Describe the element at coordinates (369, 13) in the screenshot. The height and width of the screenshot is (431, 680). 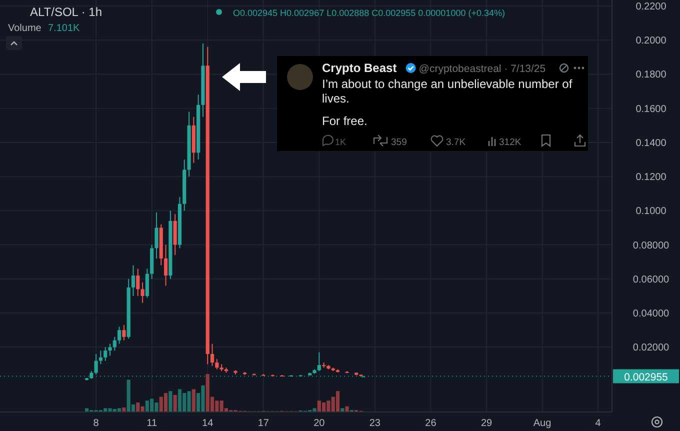
I see `text: O0.002945 H0.002967 L0.002888 C0.002955 0.00001000 (+0.34%)` at that location.